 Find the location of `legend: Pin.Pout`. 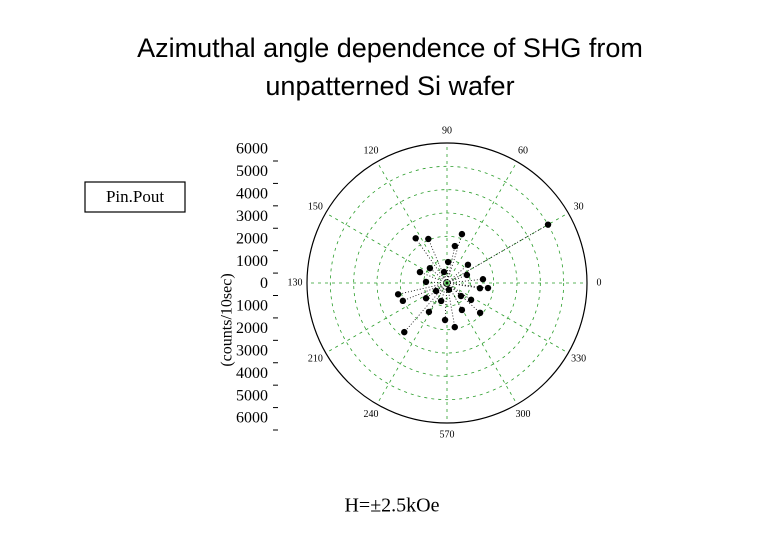

legend: Pin.Pout is located at coordinates (135, 197).